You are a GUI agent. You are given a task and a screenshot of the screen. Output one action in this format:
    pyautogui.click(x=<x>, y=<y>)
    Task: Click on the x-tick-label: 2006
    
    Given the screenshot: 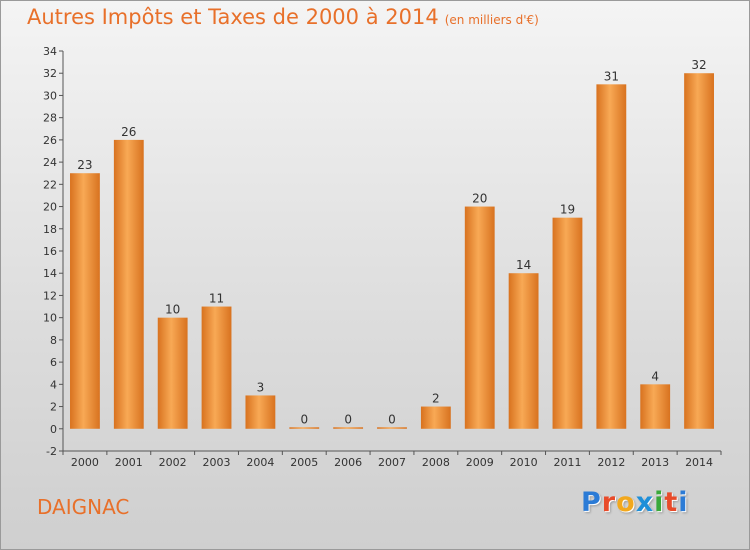 What is the action you would take?
    pyautogui.click(x=348, y=462)
    